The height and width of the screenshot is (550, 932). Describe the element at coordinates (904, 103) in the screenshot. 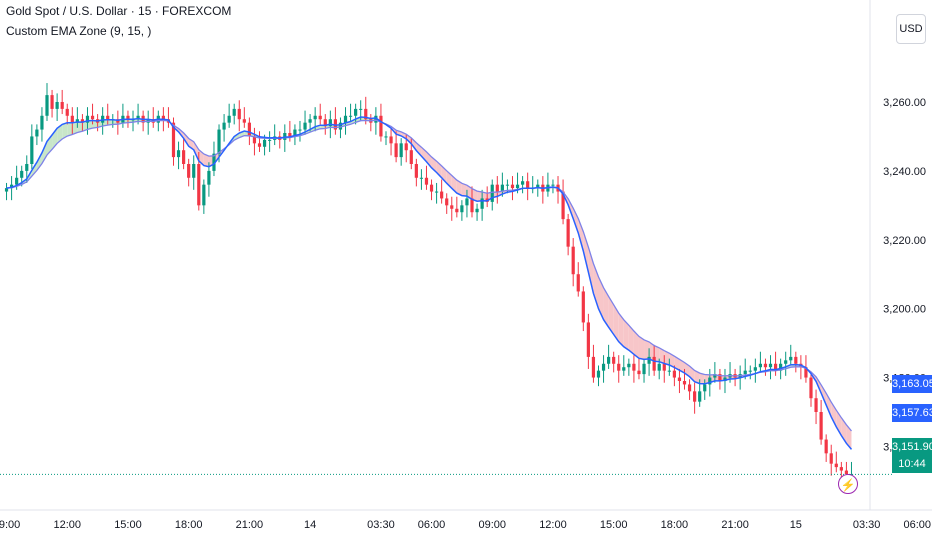

I see `y-tick-label: 3,260.00` at that location.